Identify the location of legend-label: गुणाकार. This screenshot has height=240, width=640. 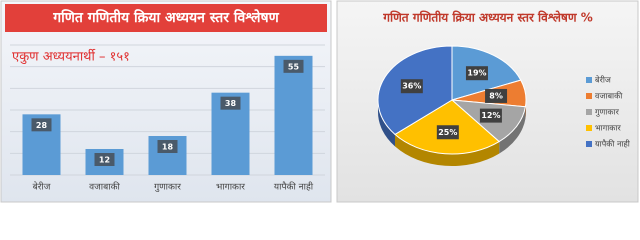
(607, 113).